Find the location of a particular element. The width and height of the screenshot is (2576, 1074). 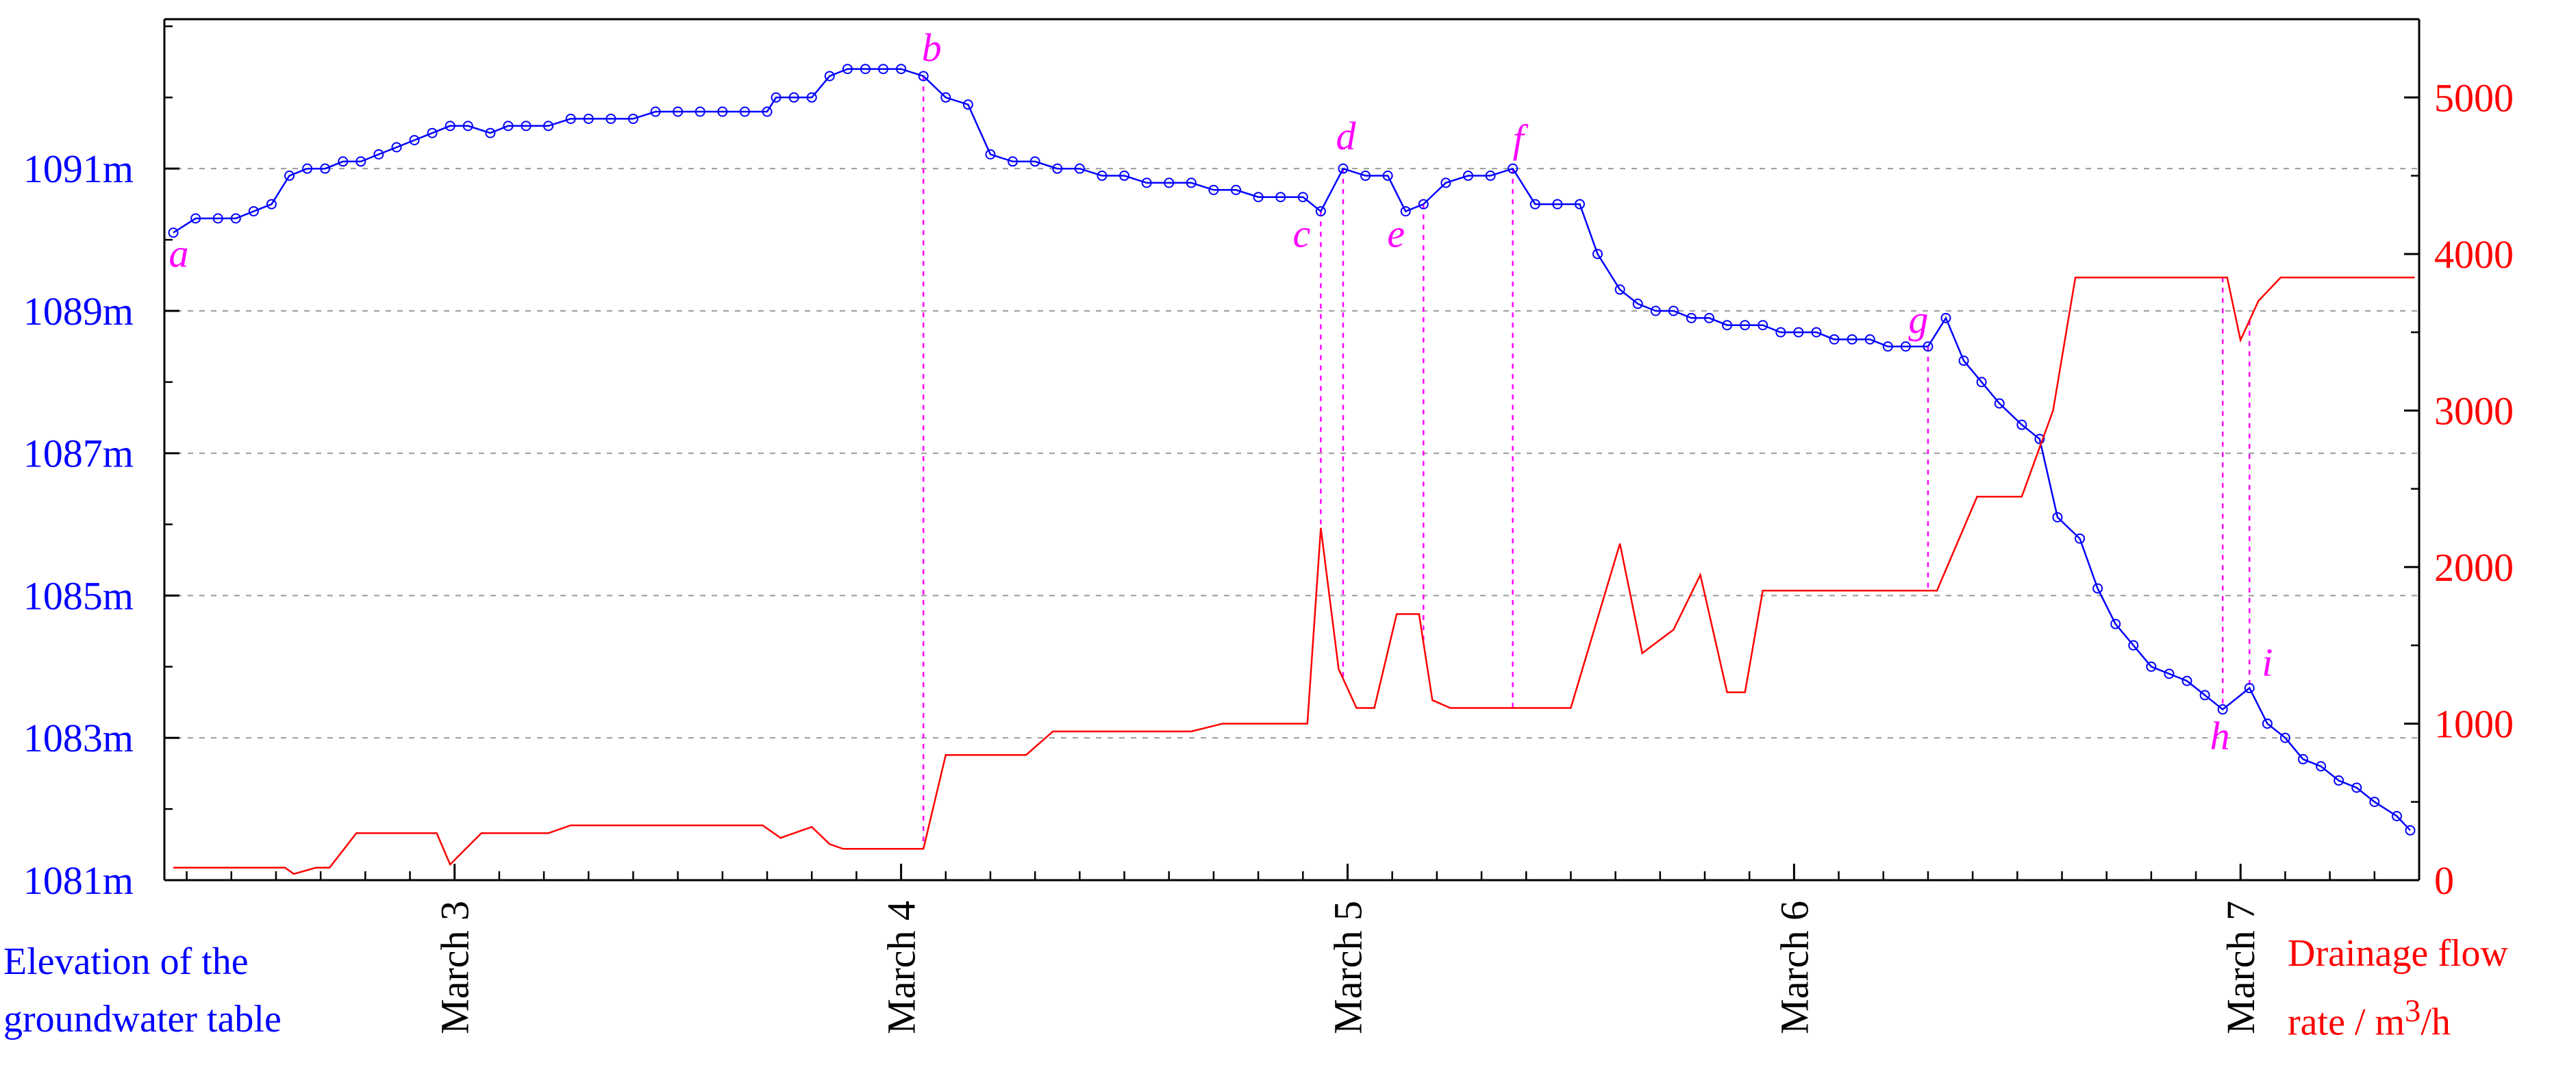

x-tick-label: March 3 is located at coordinates (455, 967).